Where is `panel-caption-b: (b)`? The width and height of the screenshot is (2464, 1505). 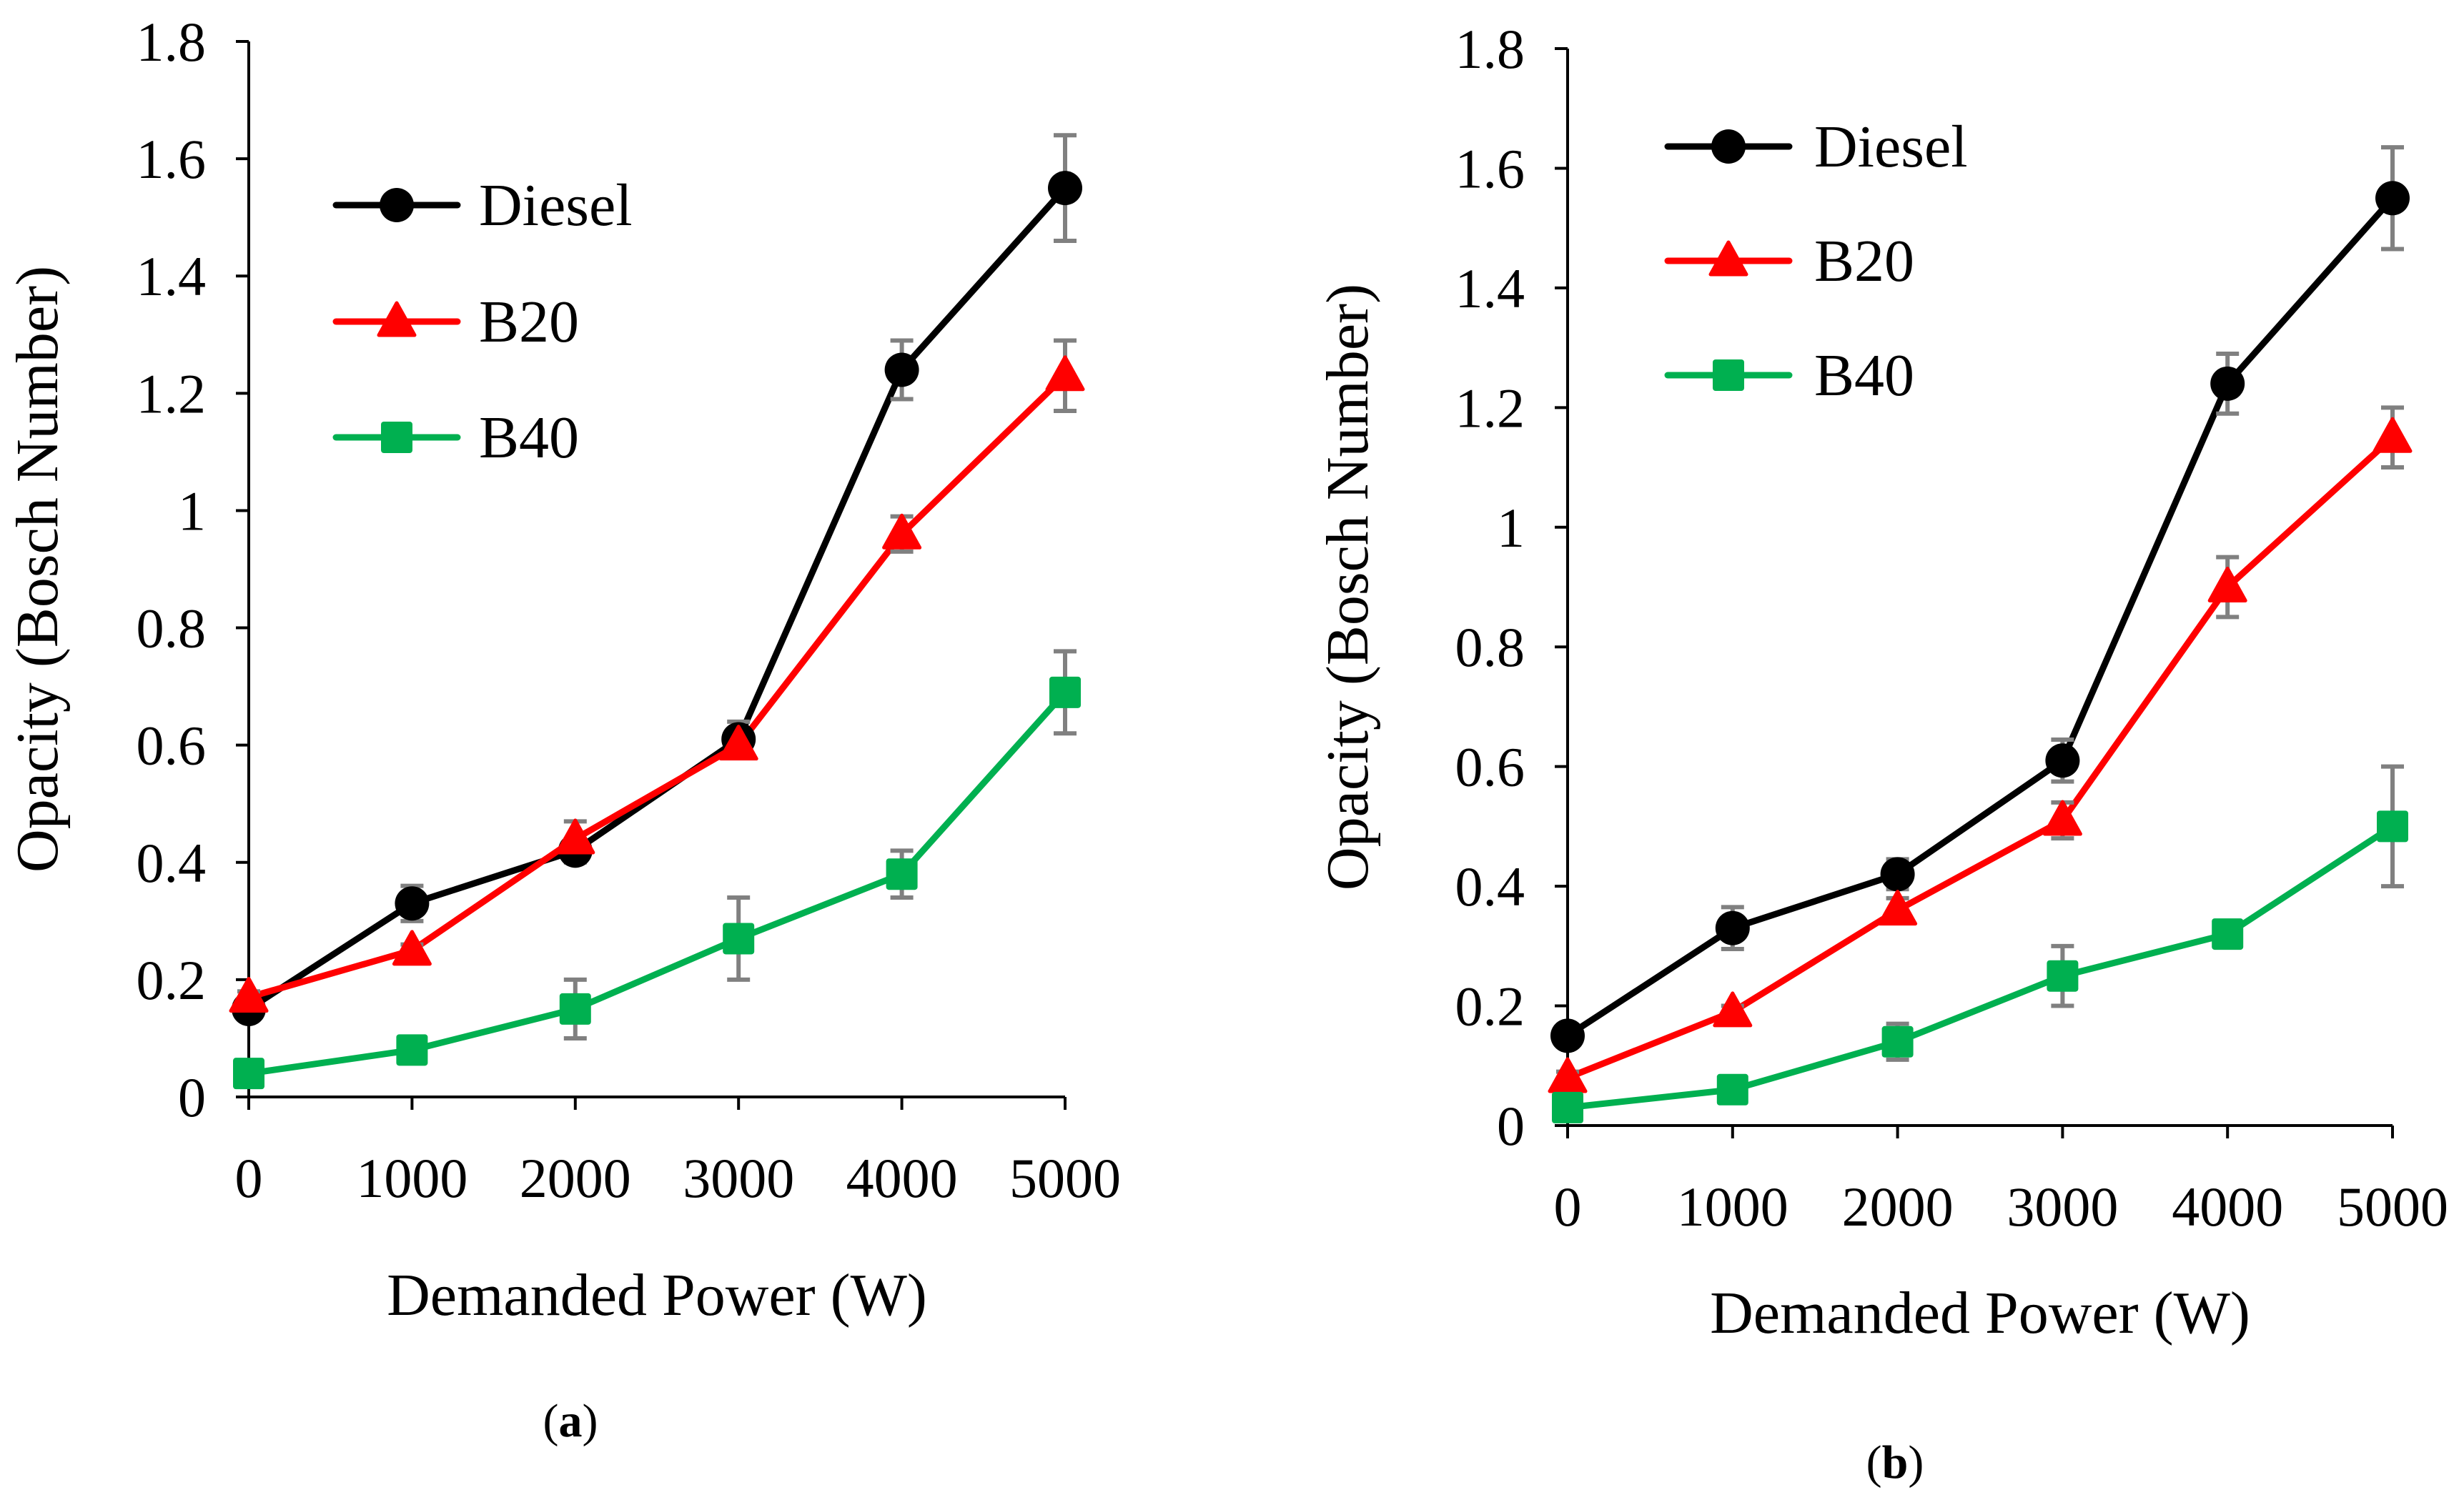 panel-caption-b: (b) is located at coordinates (1895, 1462).